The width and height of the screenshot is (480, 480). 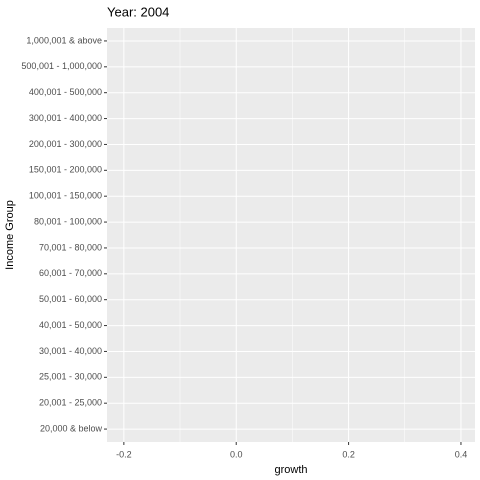 What do you see at coordinates (138, 11) in the screenshot?
I see `chart-title: Year: 2004` at bounding box center [138, 11].